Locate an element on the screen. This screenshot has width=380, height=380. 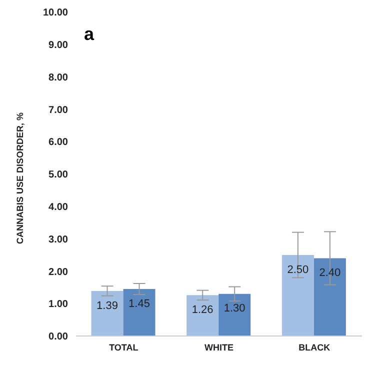
y-tick-label: 8.00 is located at coordinates (58, 78).